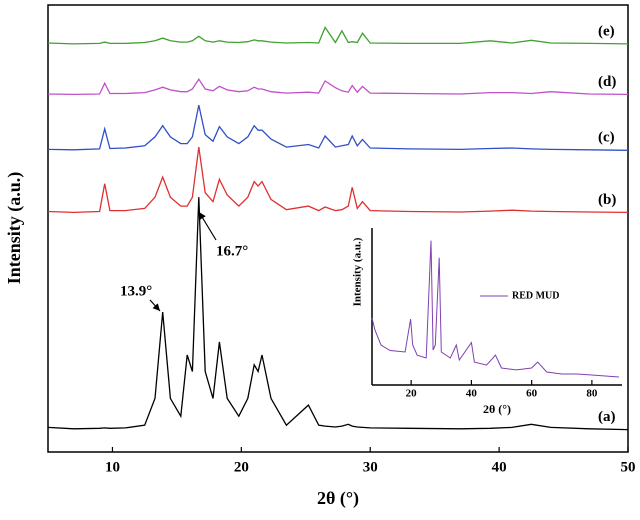 The height and width of the screenshot is (520, 640). Describe the element at coordinates (136, 291) in the screenshot. I see `annotation: 13.9°` at that location.